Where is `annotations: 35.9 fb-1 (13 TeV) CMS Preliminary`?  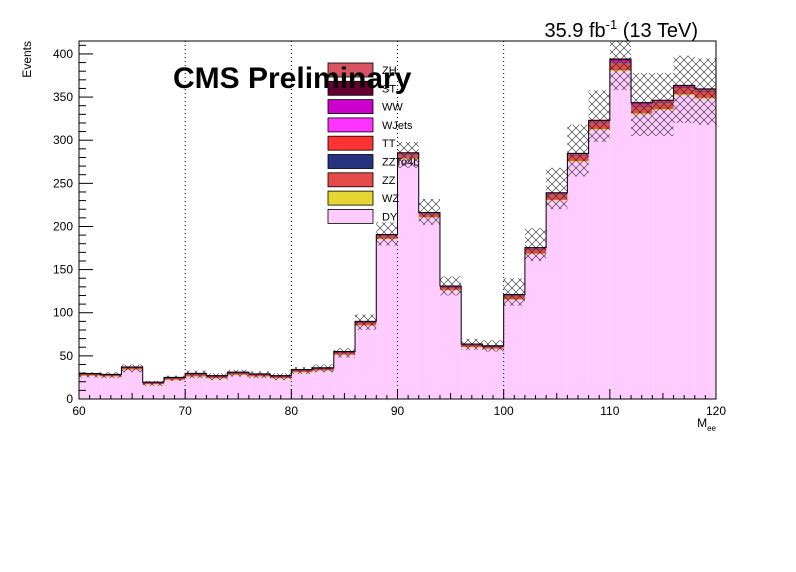
annotations: 35.9 fb-1 (13 TeV) CMS Preliminary is located at coordinates (435, 56).